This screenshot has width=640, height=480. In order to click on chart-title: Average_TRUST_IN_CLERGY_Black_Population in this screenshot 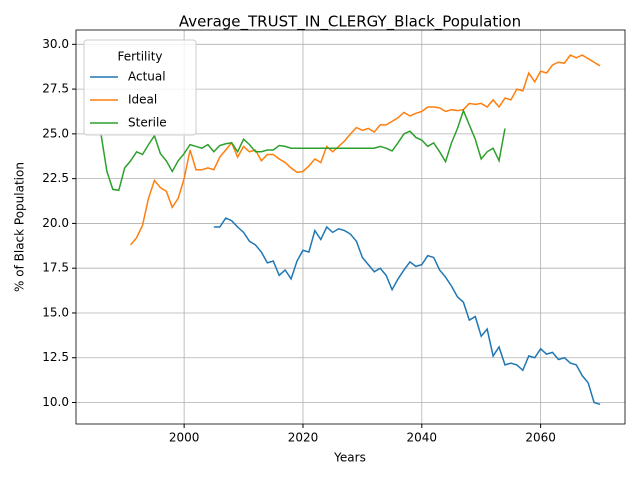, I will do `click(350, 22)`.